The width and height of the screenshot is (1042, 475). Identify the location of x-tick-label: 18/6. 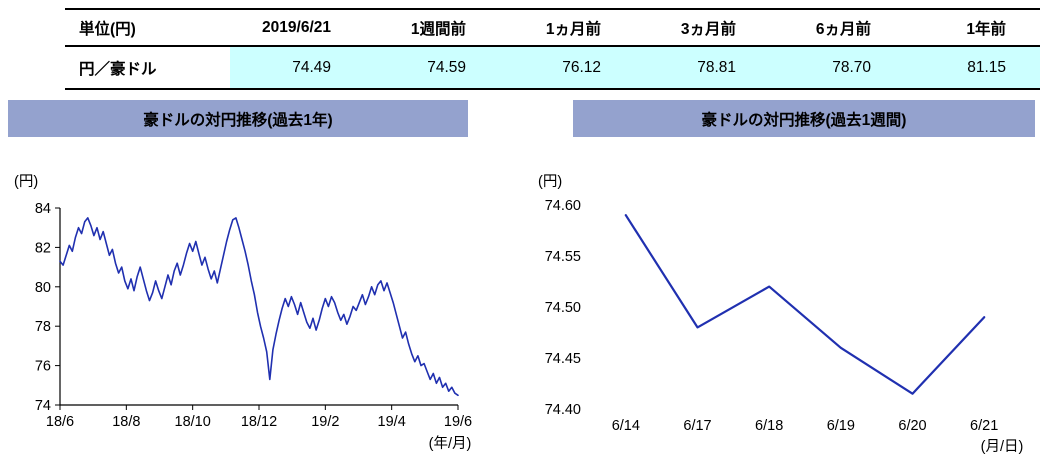
(60, 422).